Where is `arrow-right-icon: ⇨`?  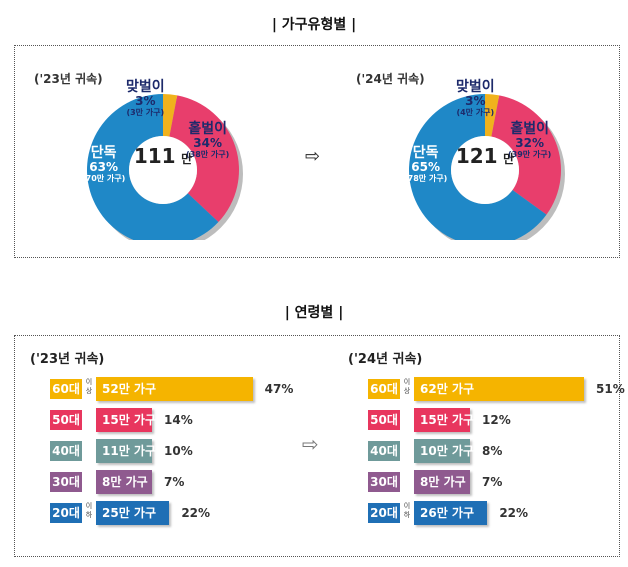 arrow-right-icon: ⇨ is located at coordinates (313, 156).